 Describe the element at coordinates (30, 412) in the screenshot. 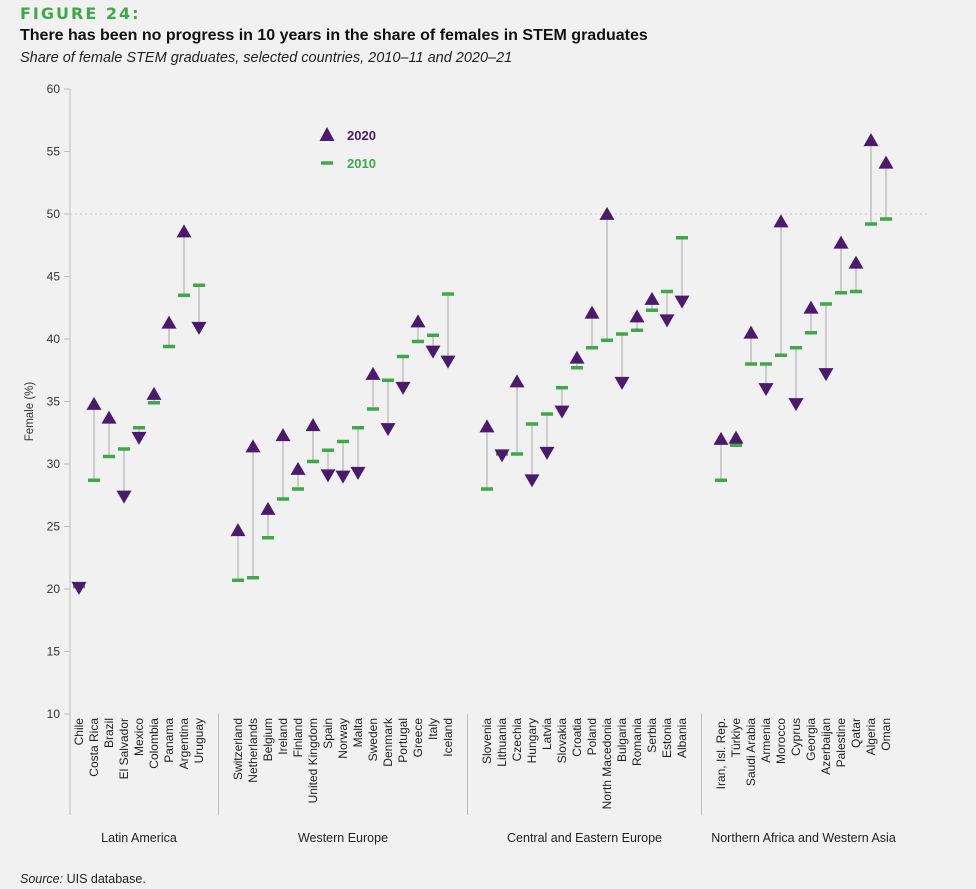

I see `y-axis-label: Female (%)` at that location.